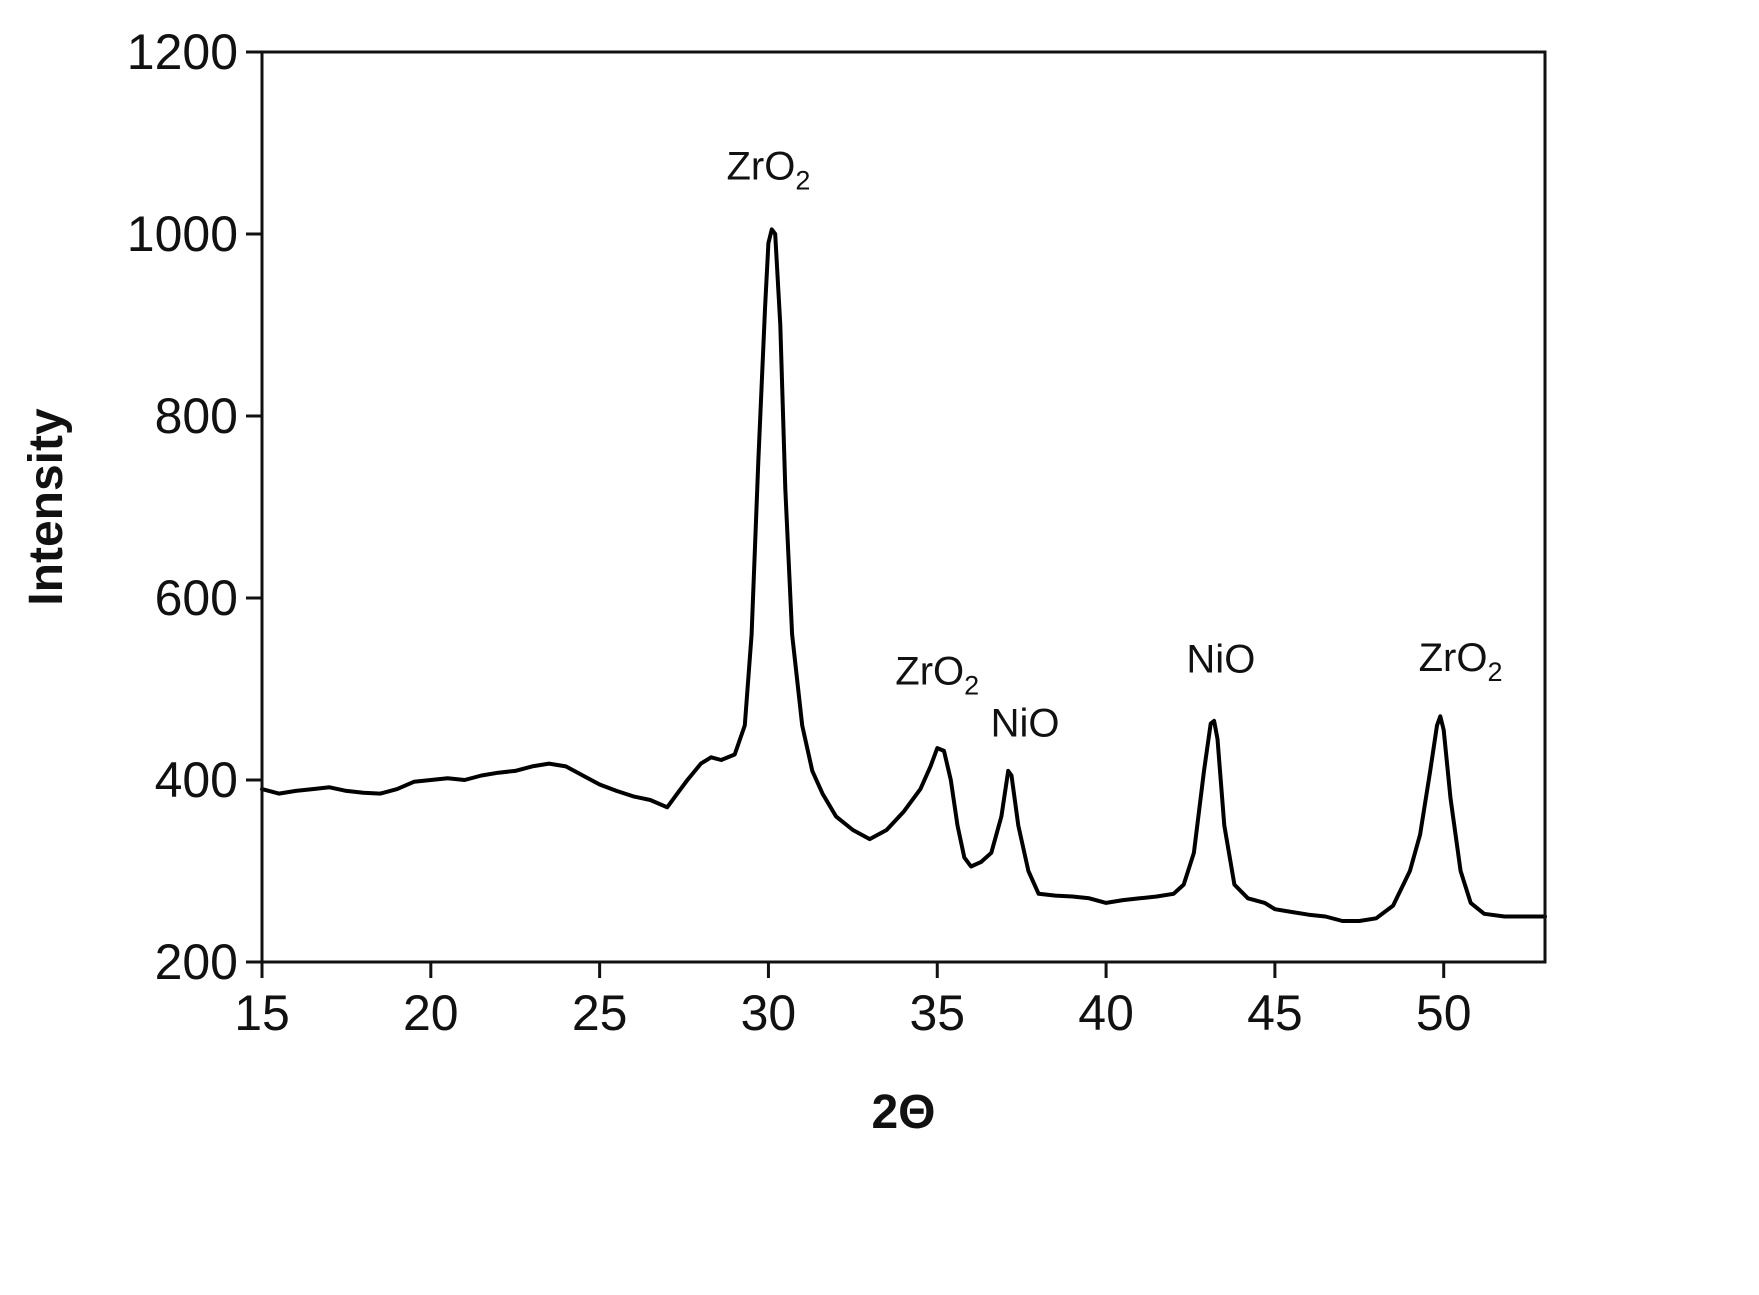  Describe the element at coordinates (196, 962) in the screenshot. I see `y-tick-label: 200` at that location.